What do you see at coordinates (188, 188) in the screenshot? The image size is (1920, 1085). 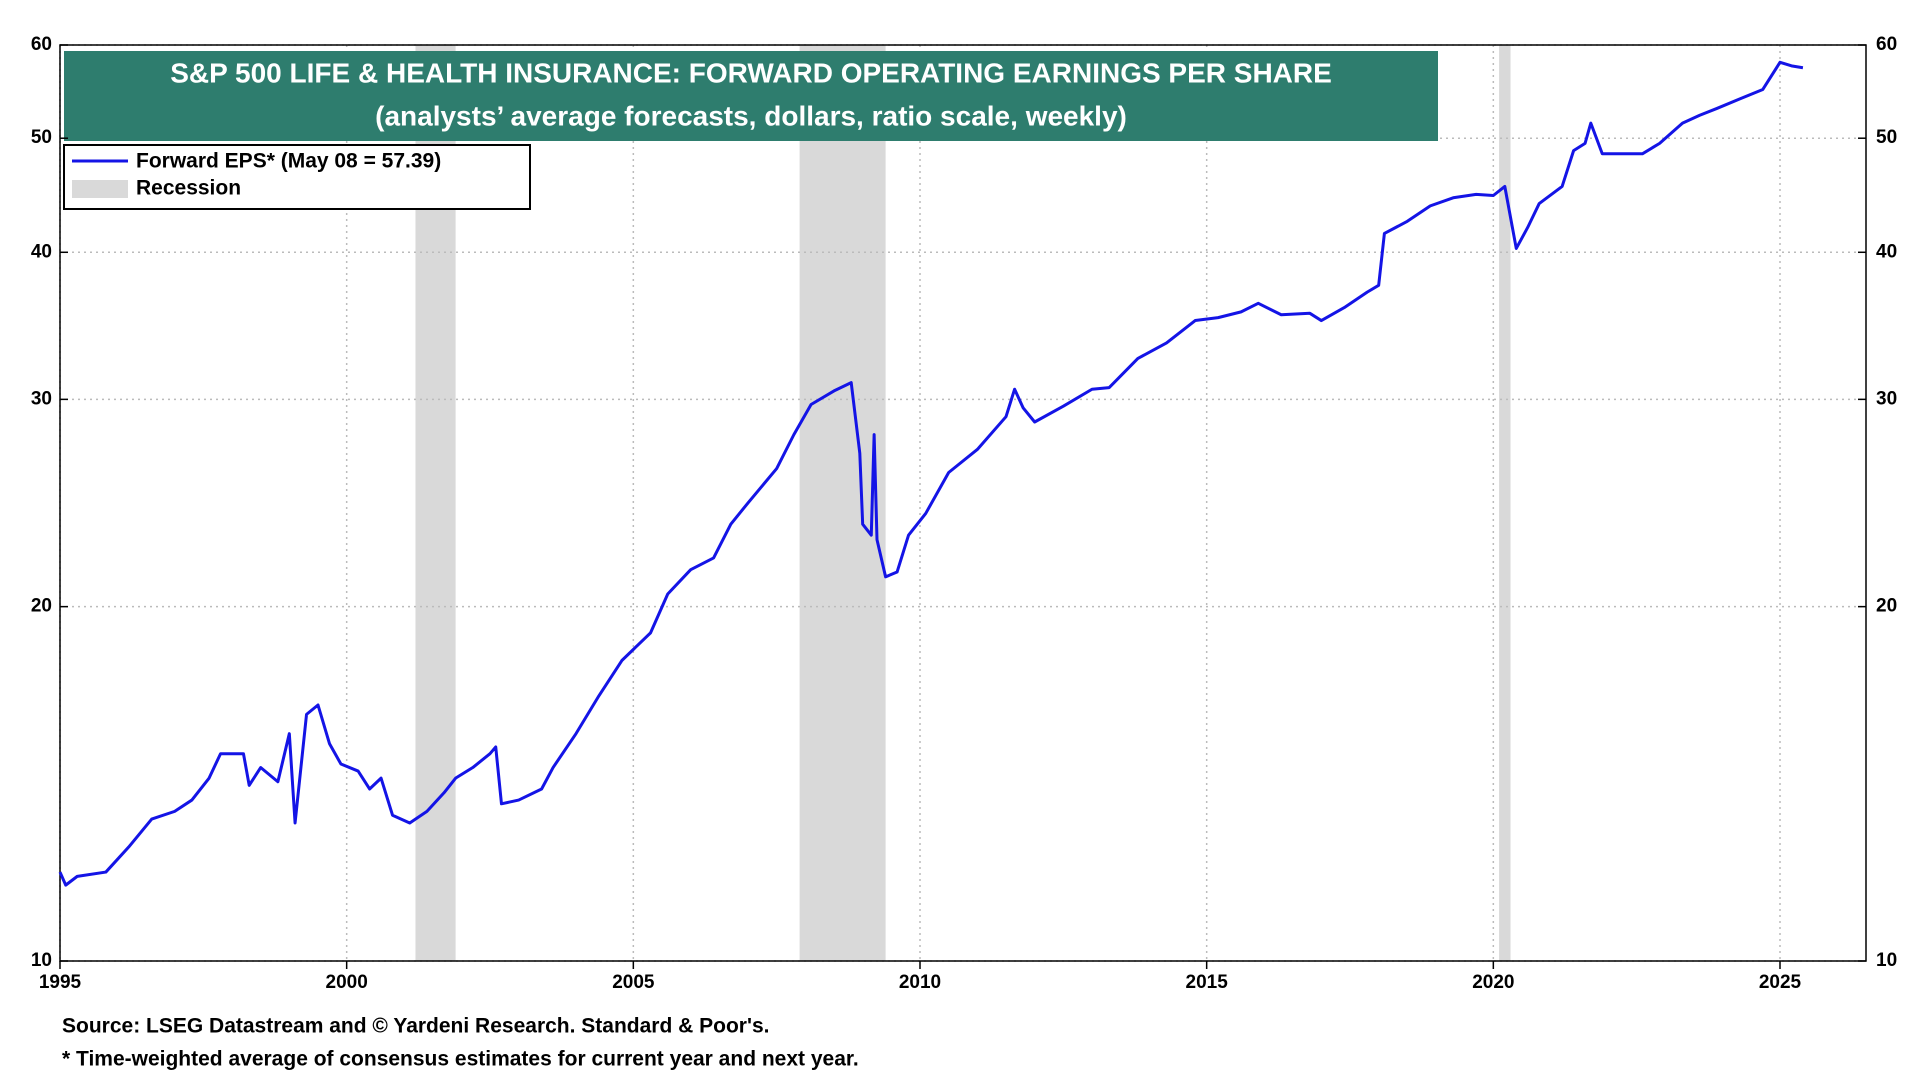 I see `legend-label: Recession` at bounding box center [188, 188].